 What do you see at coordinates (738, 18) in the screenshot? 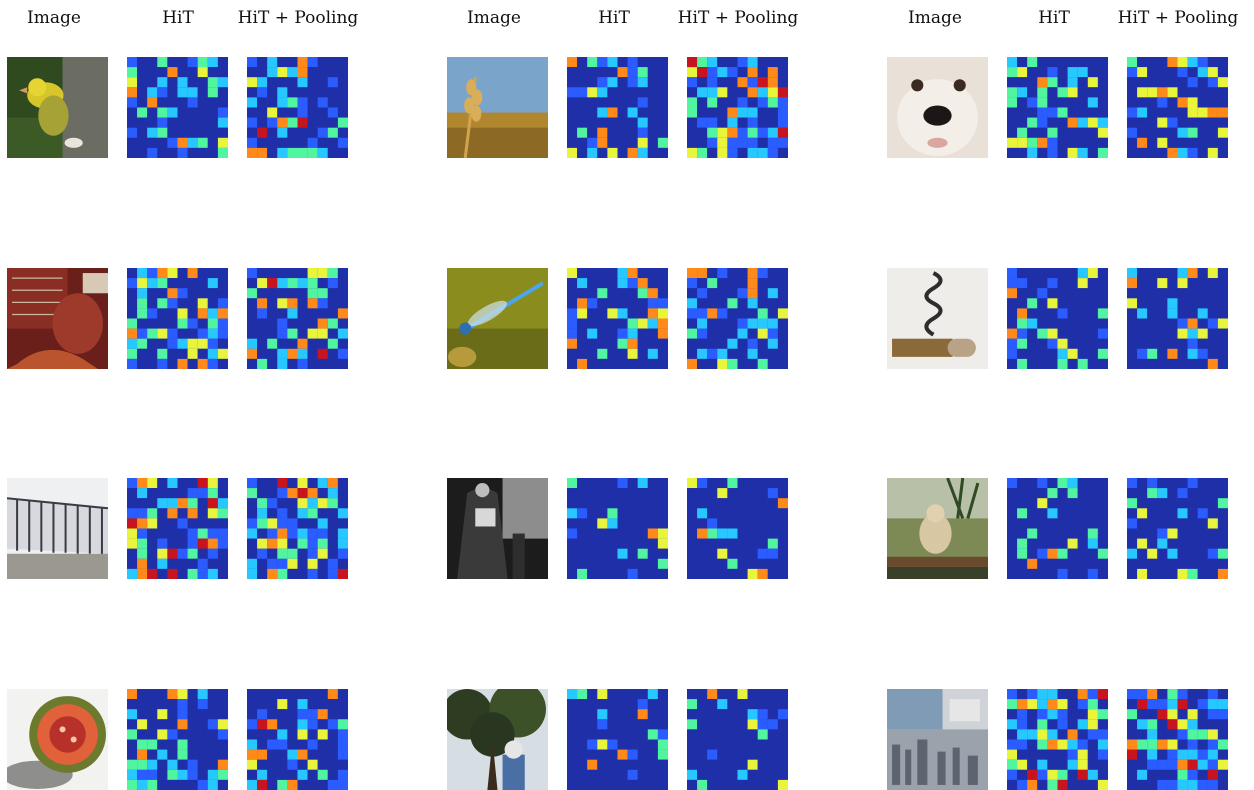
I see `header-hit-pooling-2: HiT + Pooling` at bounding box center [738, 18].